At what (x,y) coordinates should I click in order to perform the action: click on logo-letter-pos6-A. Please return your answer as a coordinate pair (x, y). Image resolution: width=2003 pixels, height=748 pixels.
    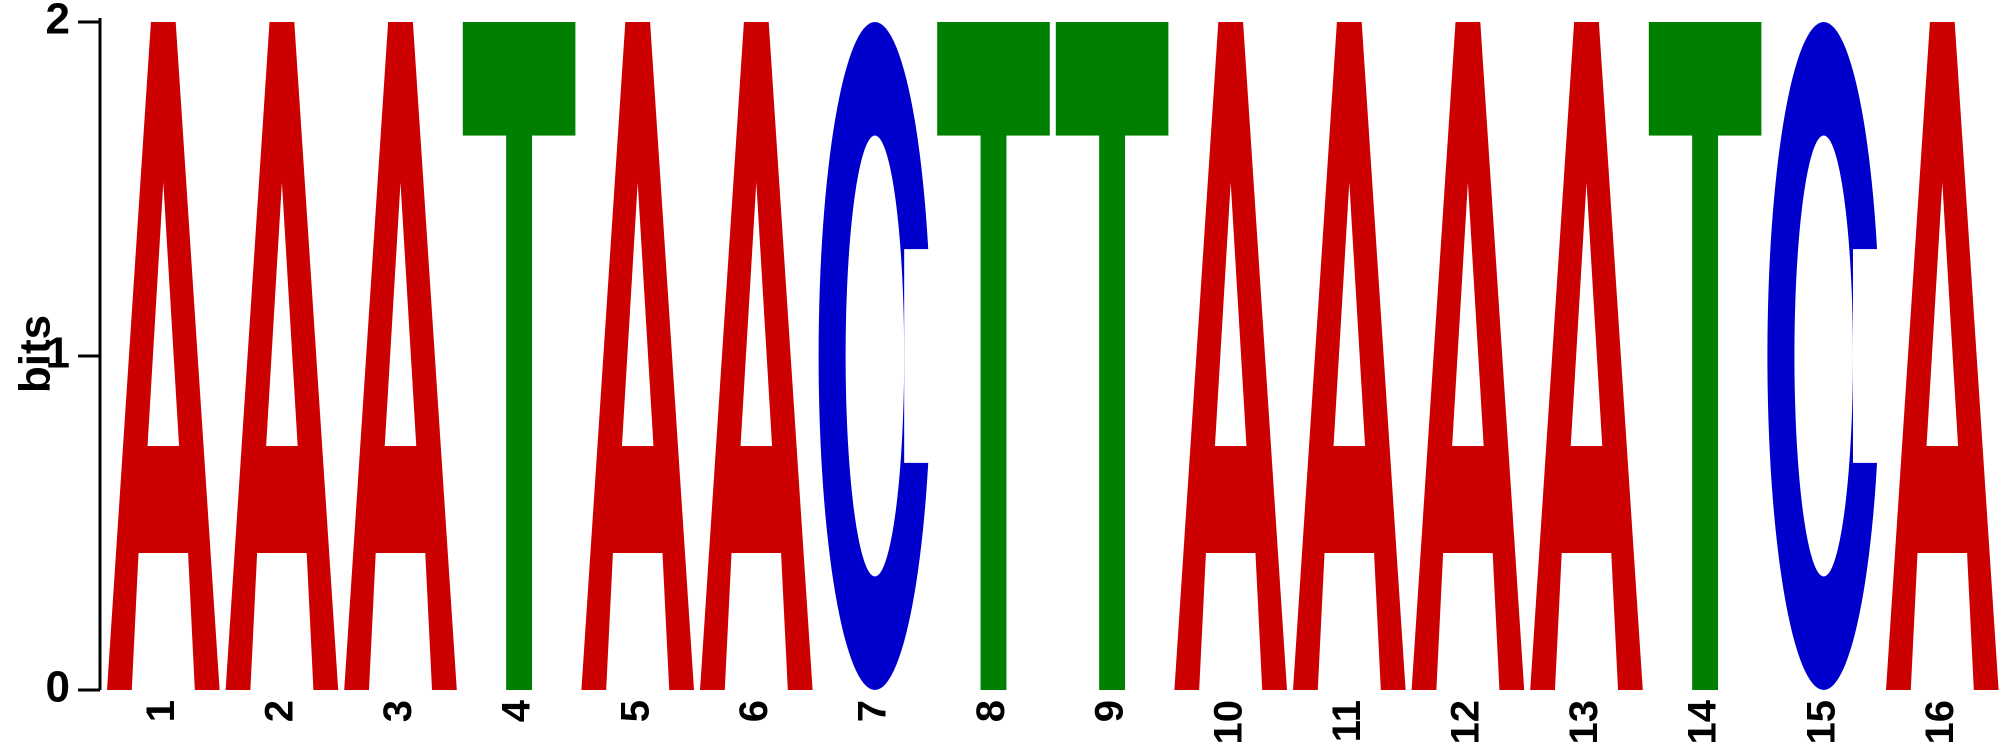
    Looking at the image, I should click on (756, 356).